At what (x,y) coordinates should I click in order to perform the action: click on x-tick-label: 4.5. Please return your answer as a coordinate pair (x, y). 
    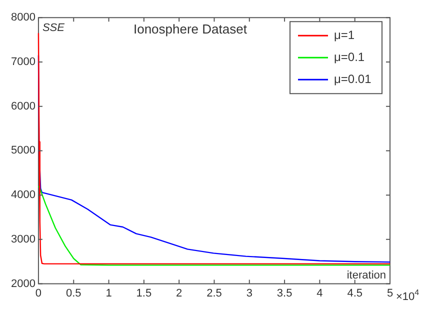
    Looking at the image, I should click on (354, 293).